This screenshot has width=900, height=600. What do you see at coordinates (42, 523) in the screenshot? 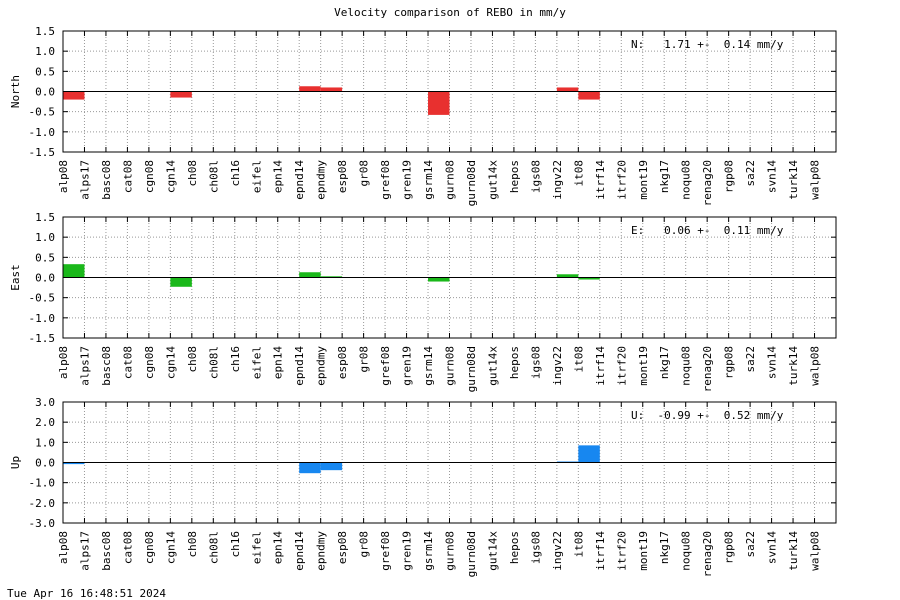
I see `y-tick-label: -3.0` at bounding box center [42, 523].